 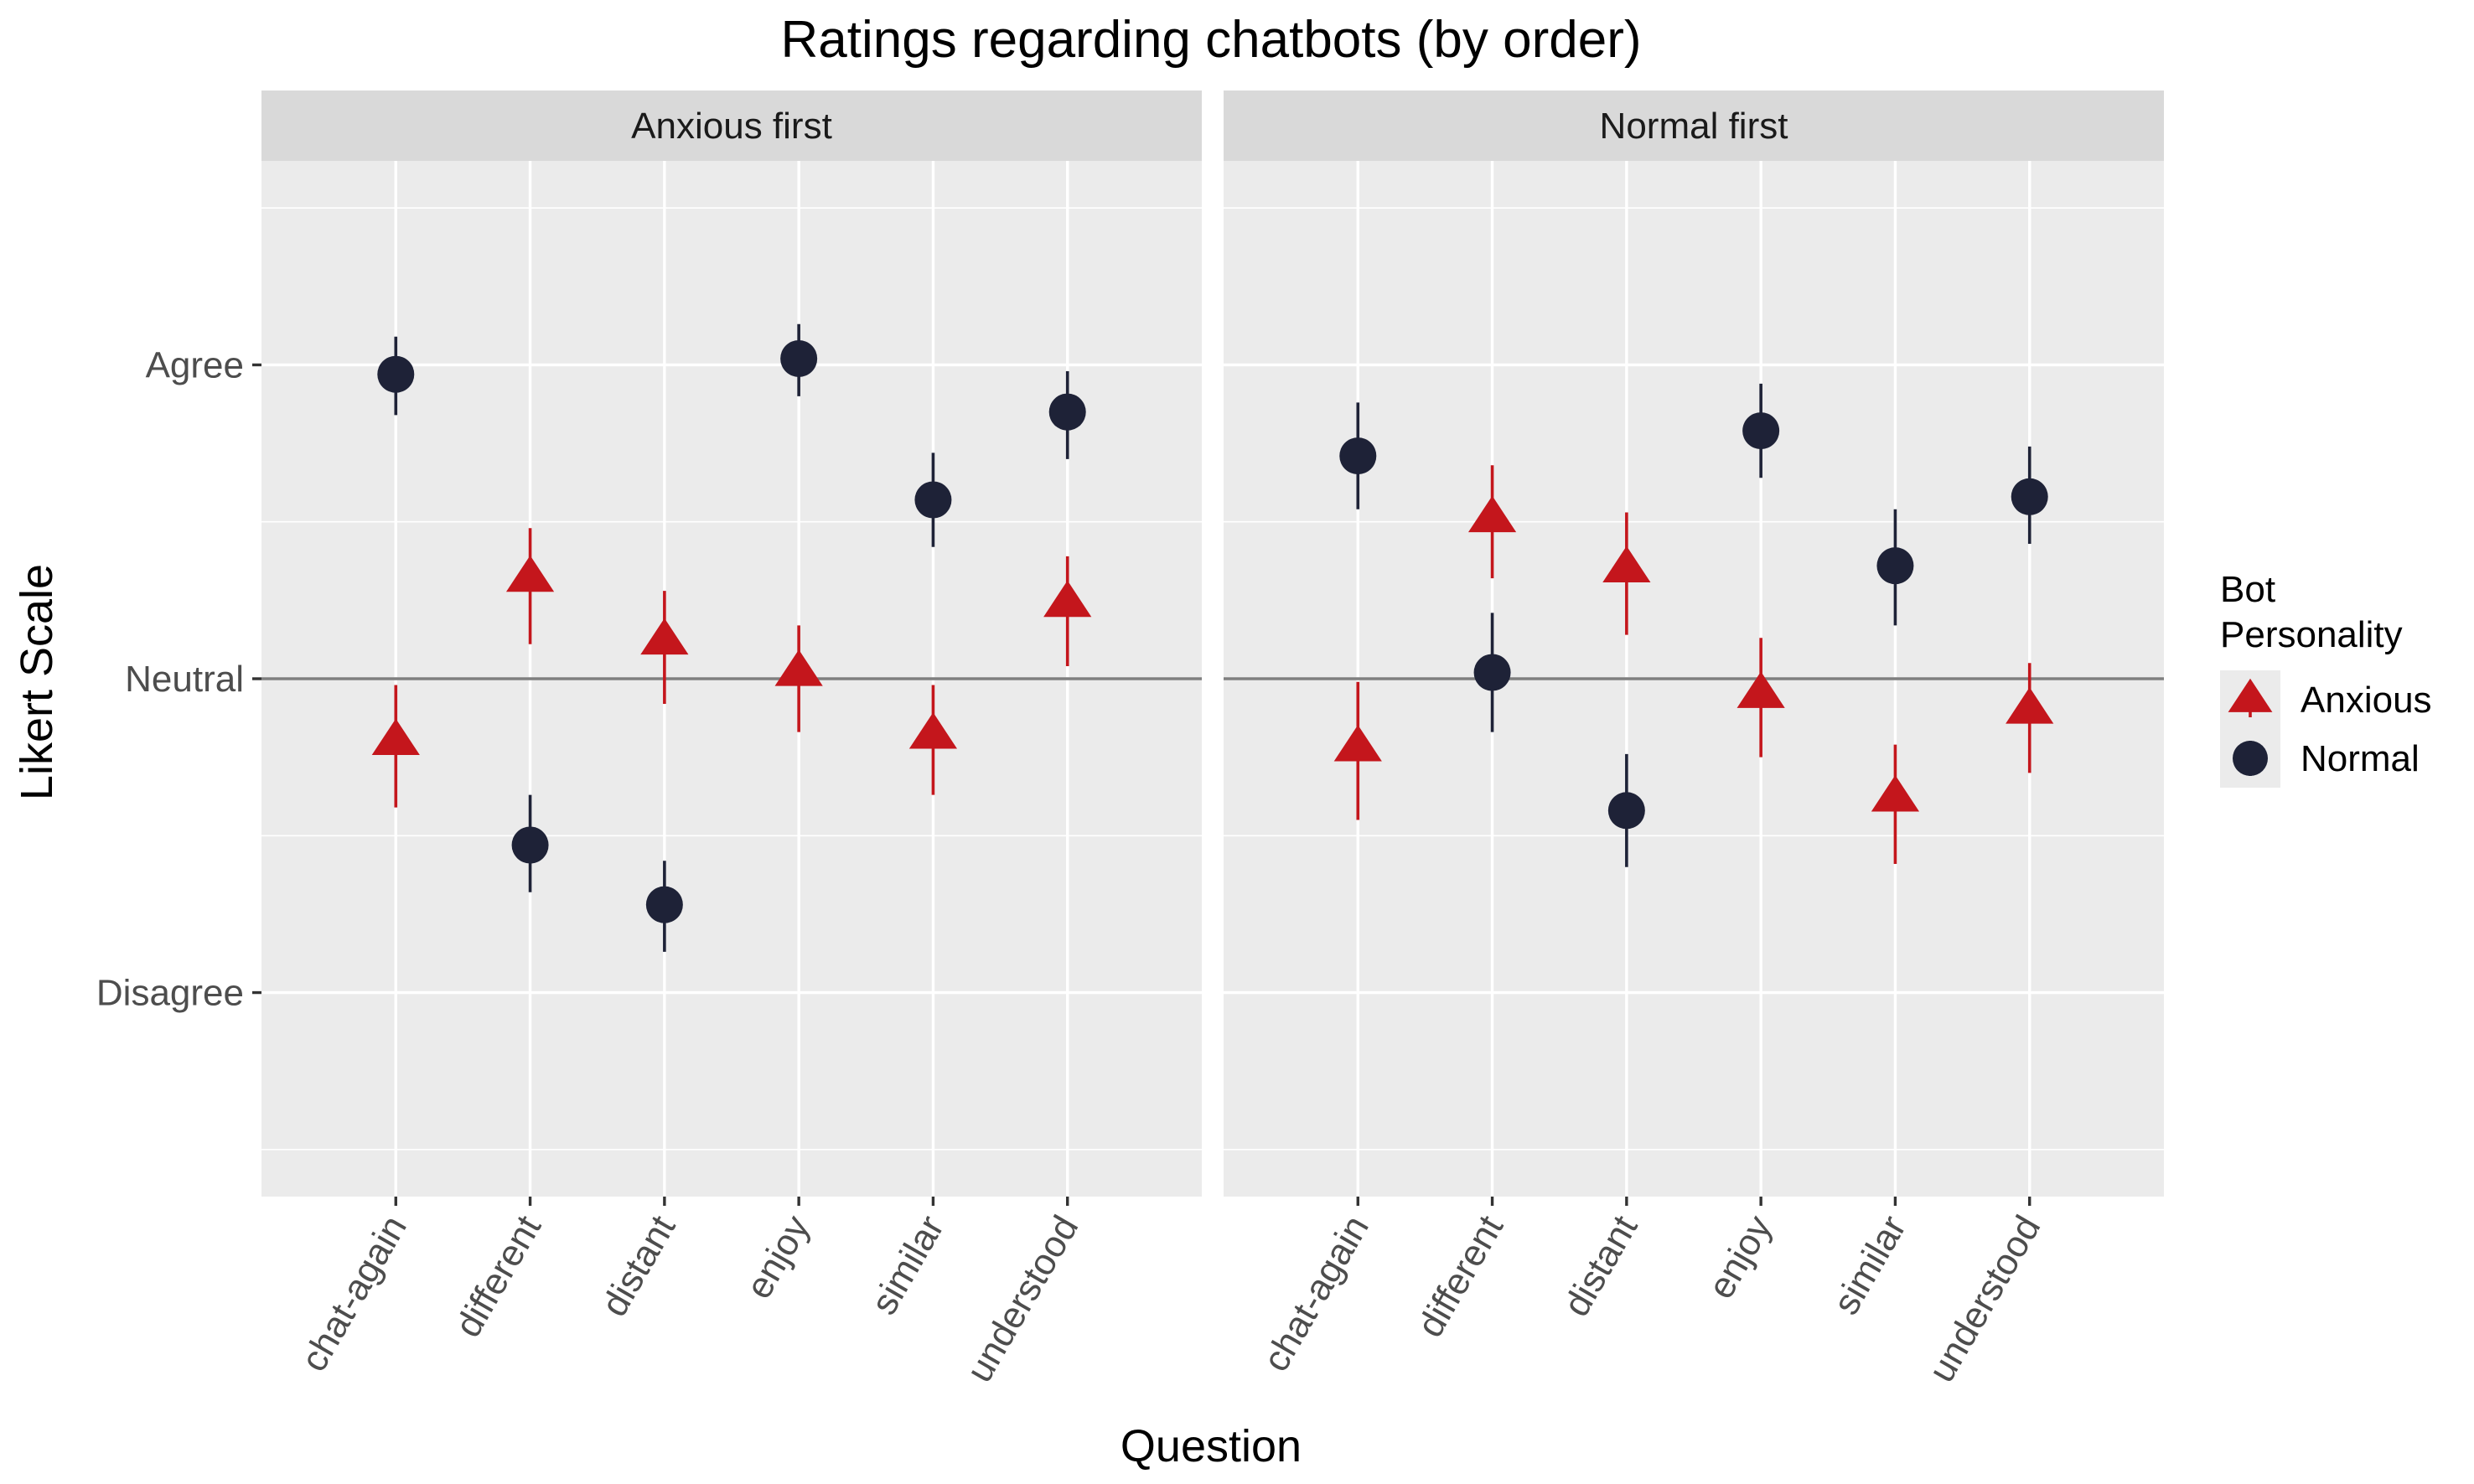 I want to click on x-axis-title: Question, so click(x=1211, y=1446).